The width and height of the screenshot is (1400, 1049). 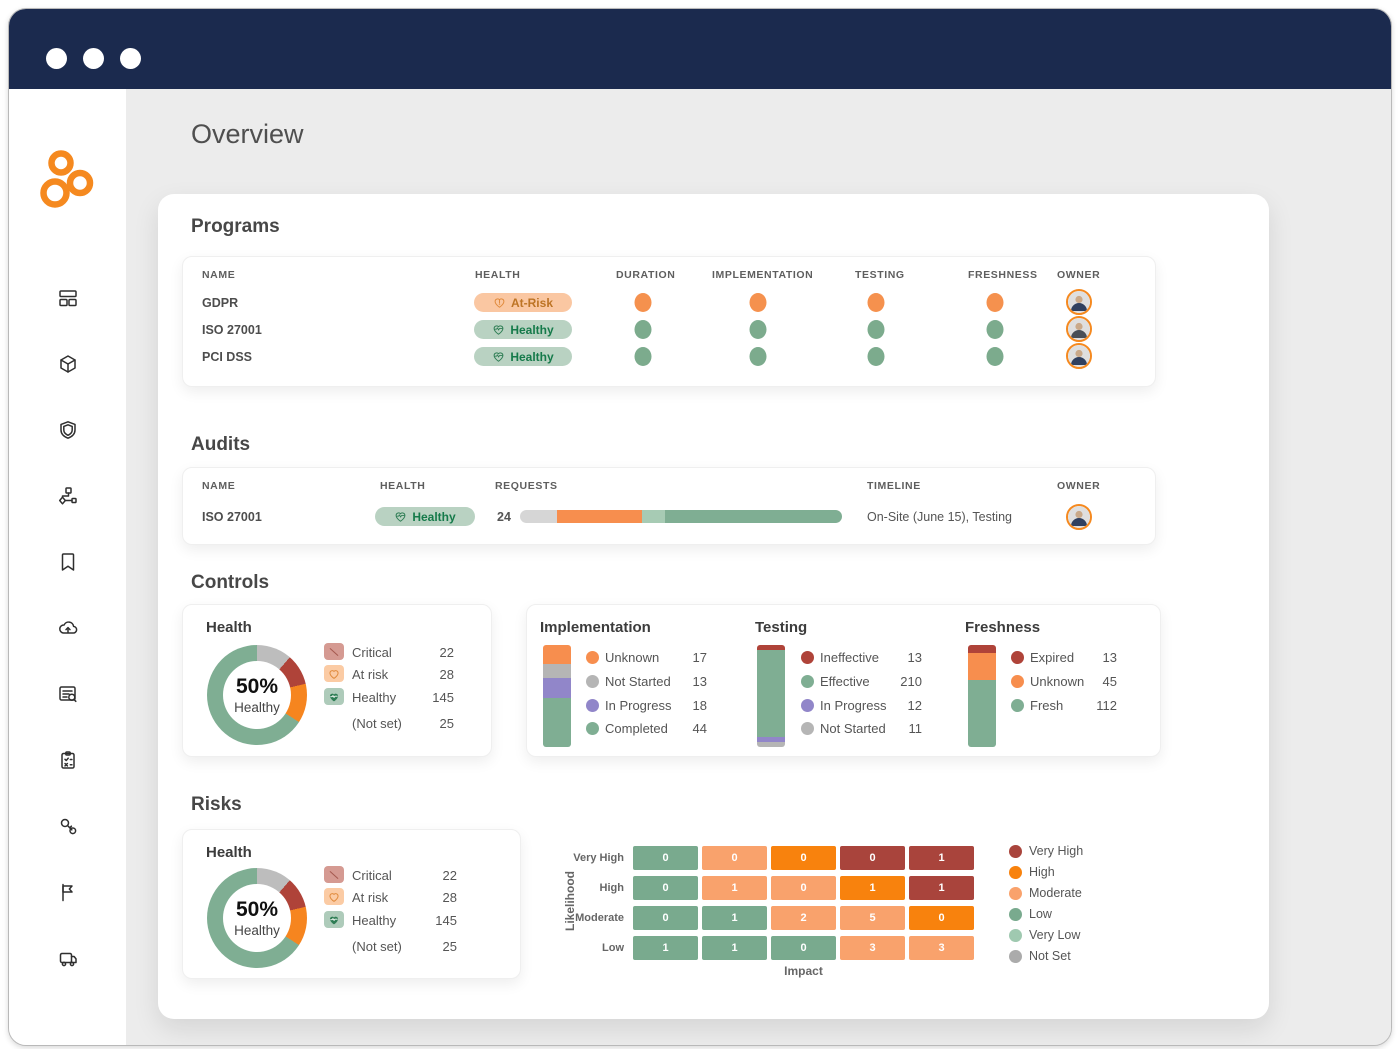 I want to click on legend-label: Not Started, so click(x=853, y=728).